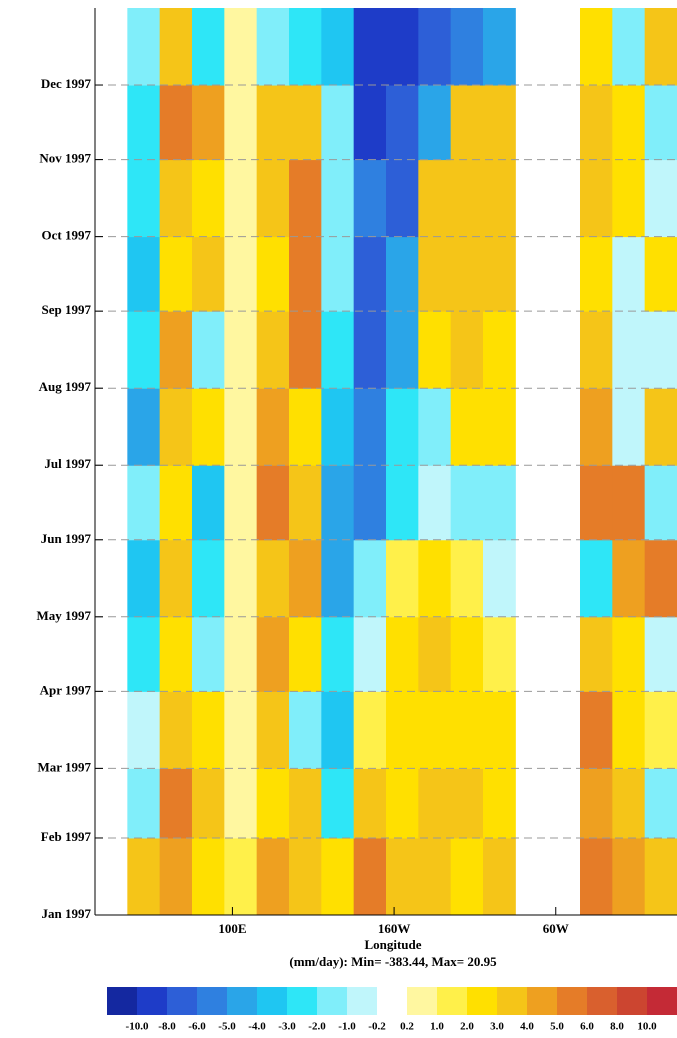  Describe the element at coordinates (556, 928) in the screenshot. I see `x-tick-label: 60W` at that location.